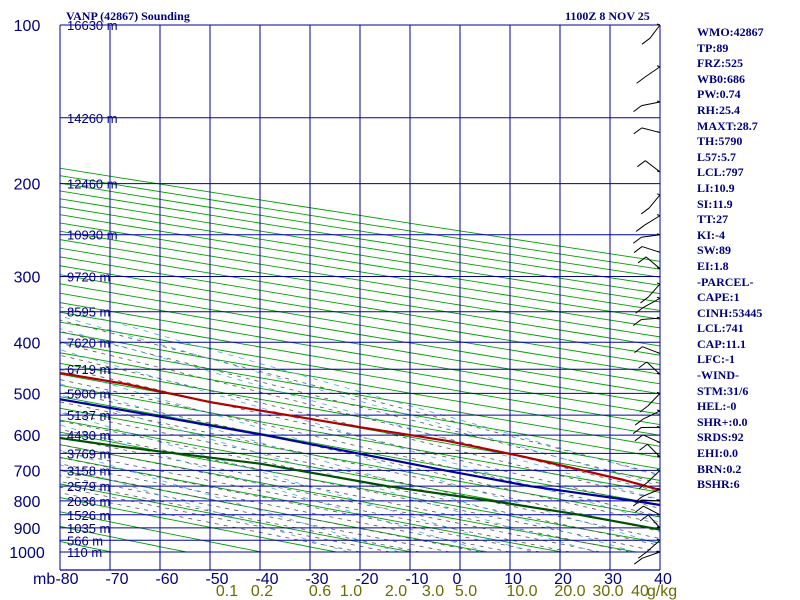 This screenshot has width=800, height=600. I want to click on index-item: WMO:42867, so click(730, 32).